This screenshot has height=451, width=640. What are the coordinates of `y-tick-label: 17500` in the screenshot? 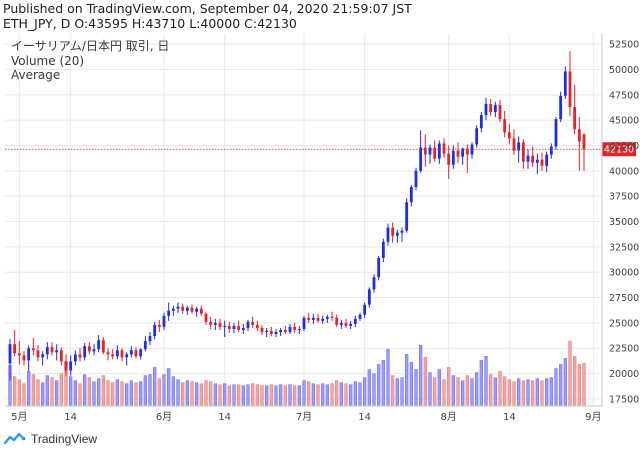 It's located at (624, 399).